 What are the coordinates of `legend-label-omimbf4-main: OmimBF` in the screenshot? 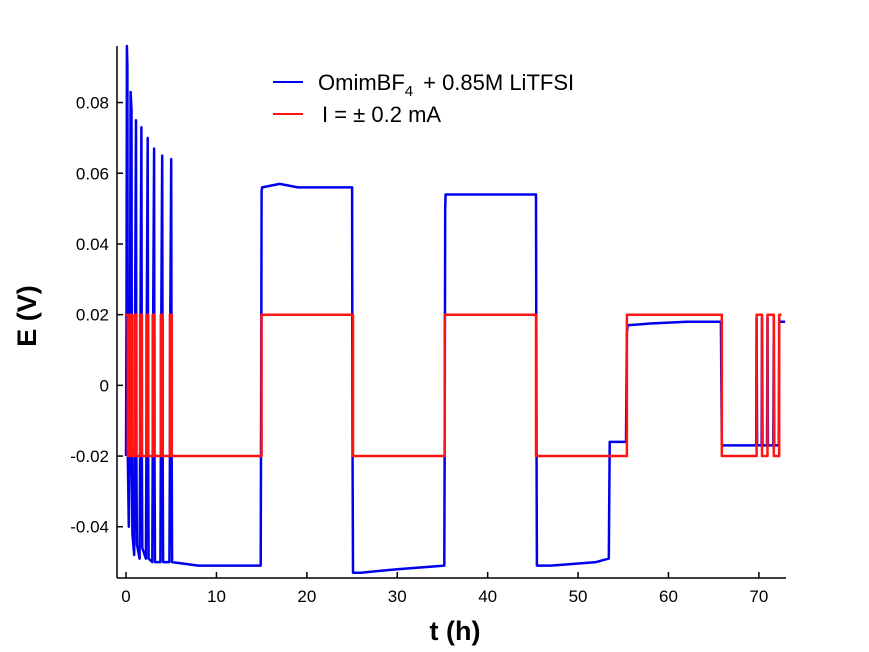 It's located at (361, 82).